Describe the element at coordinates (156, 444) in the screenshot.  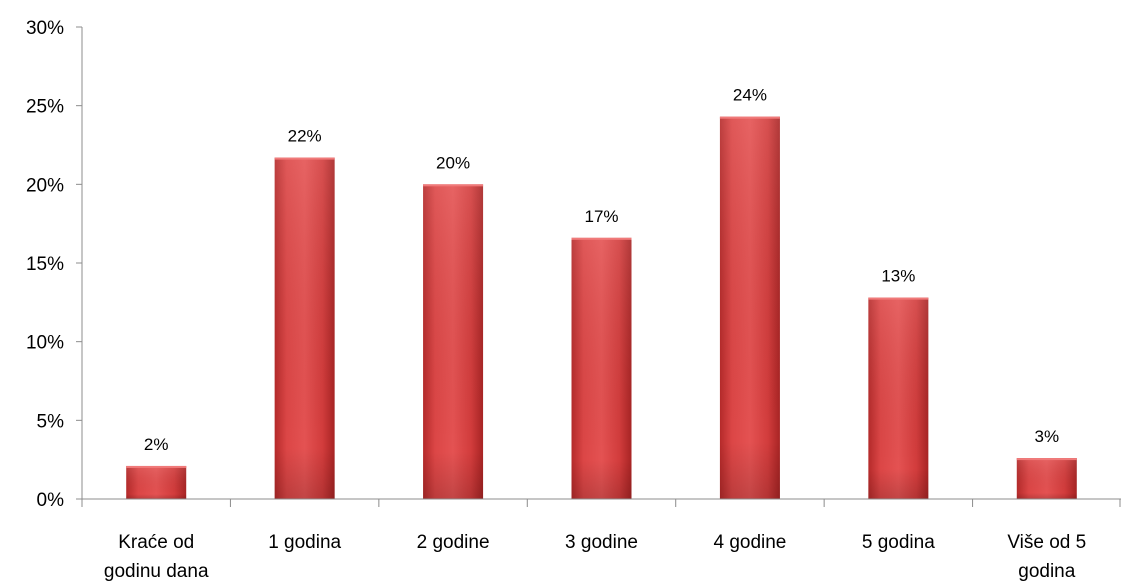
I see `data-label: 2%` at that location.